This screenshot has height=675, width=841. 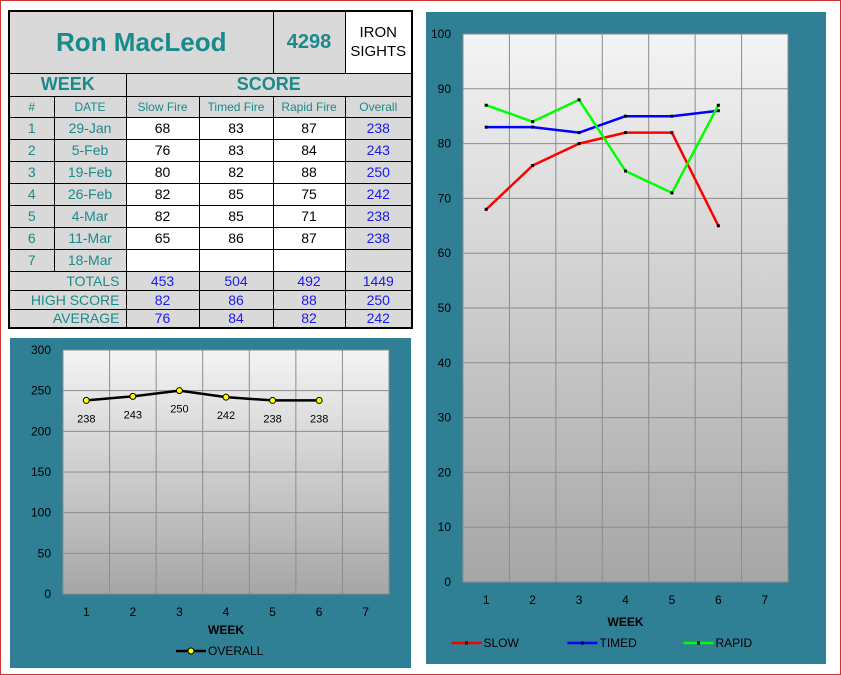 What do you see at coordinates (90, 172) in the screenshot?
I see `row-date: 19-Feb` at bounding box center [90, 172].